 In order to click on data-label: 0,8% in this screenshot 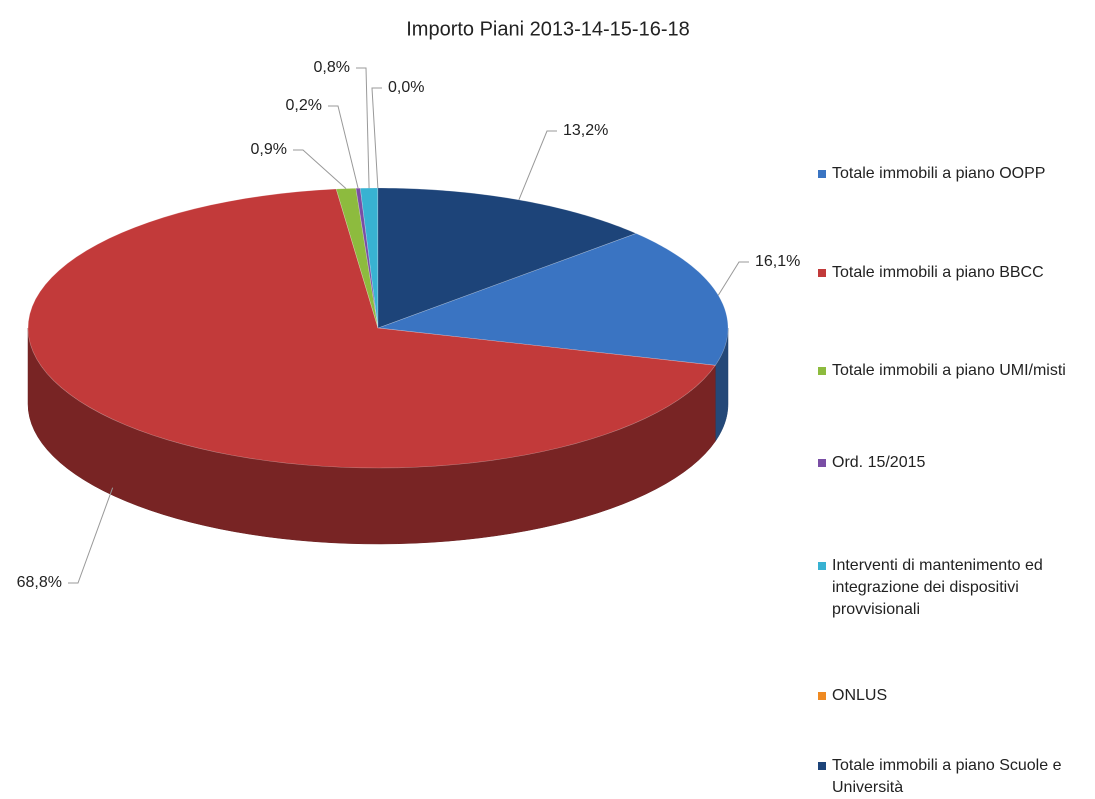, I will do `click(332, 67)`.